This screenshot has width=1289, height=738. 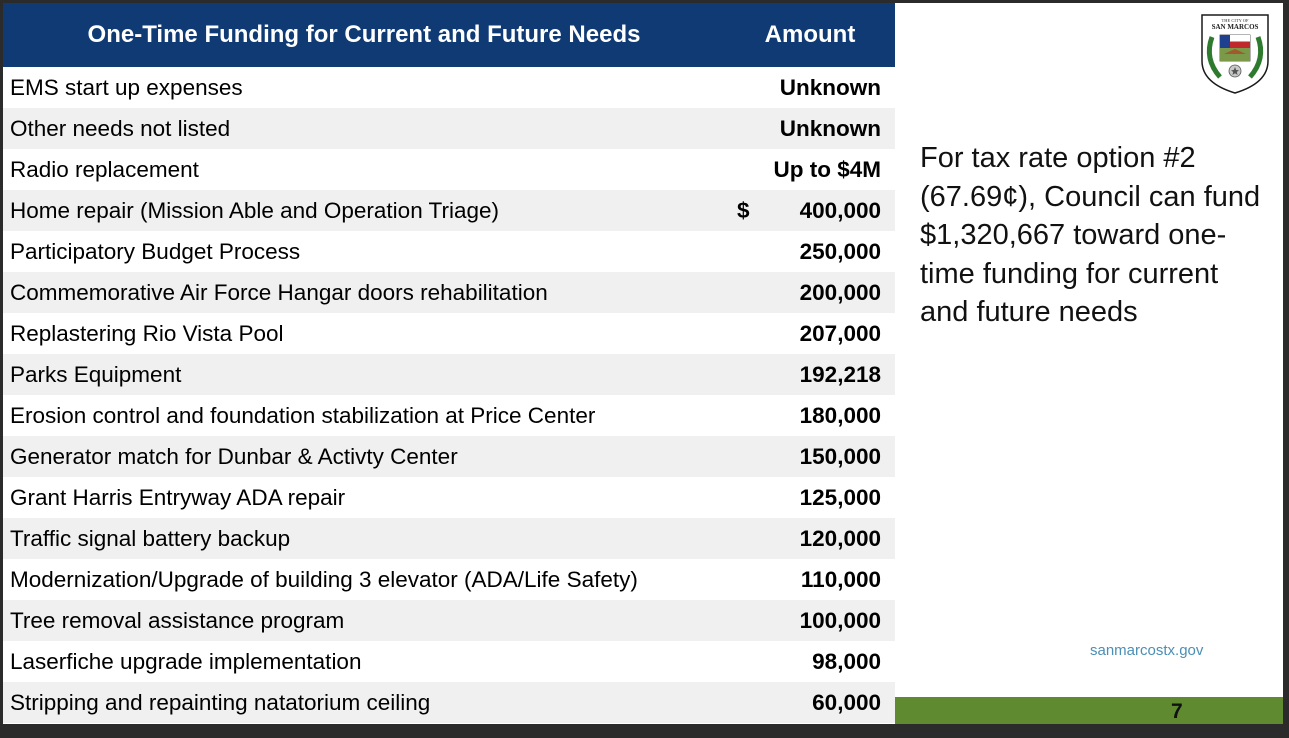 What do you see at coordinates (177, 620) in the screenshot?
I see `row-item: Tree removal assistance program` at bounding box center [177, 620].